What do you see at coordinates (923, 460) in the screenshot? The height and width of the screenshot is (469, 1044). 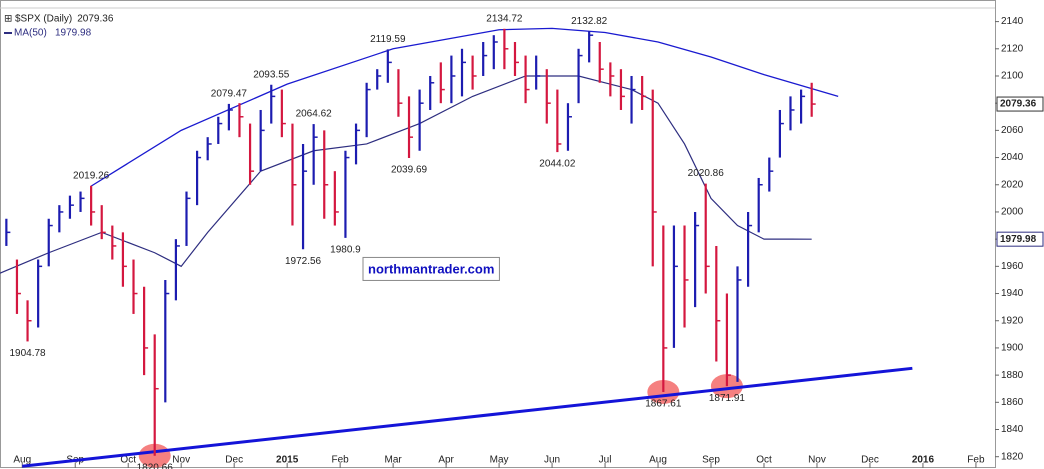 I see `x-tick-label: 2016` at bounding box center [923, 460].